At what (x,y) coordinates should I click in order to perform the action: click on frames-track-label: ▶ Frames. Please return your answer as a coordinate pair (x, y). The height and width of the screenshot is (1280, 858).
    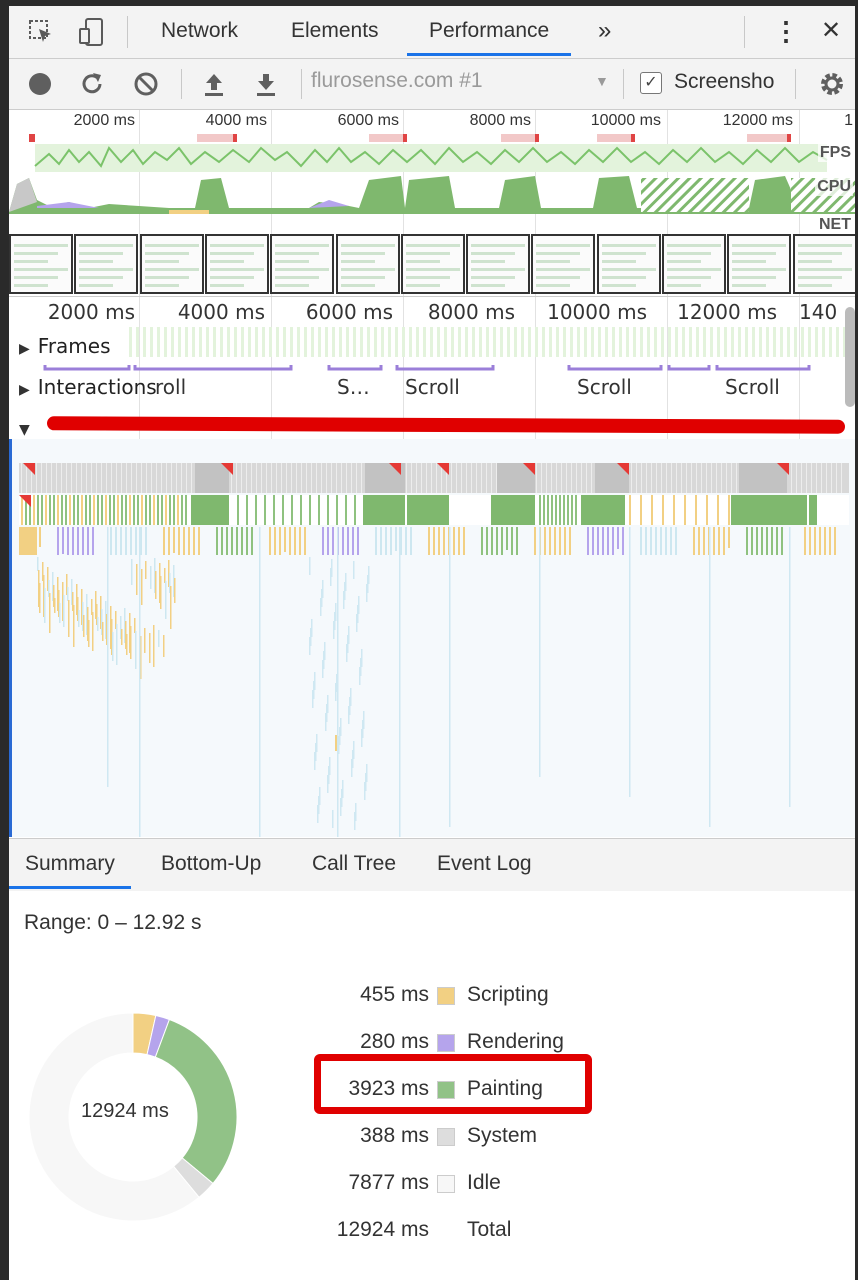
    Looking at the image, I should click on (65, 346).